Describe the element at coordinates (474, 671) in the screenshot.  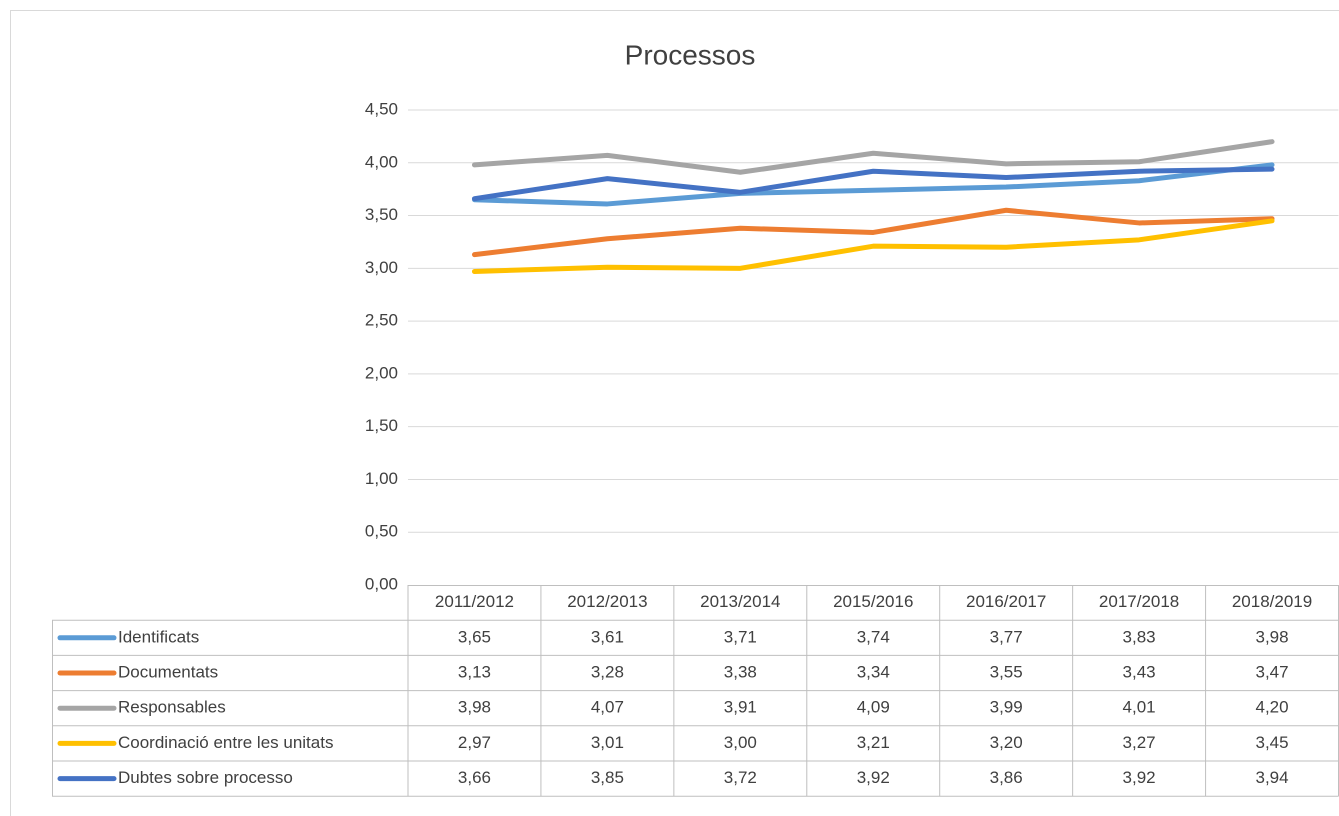
I see `data-label: 3,13` at that location.